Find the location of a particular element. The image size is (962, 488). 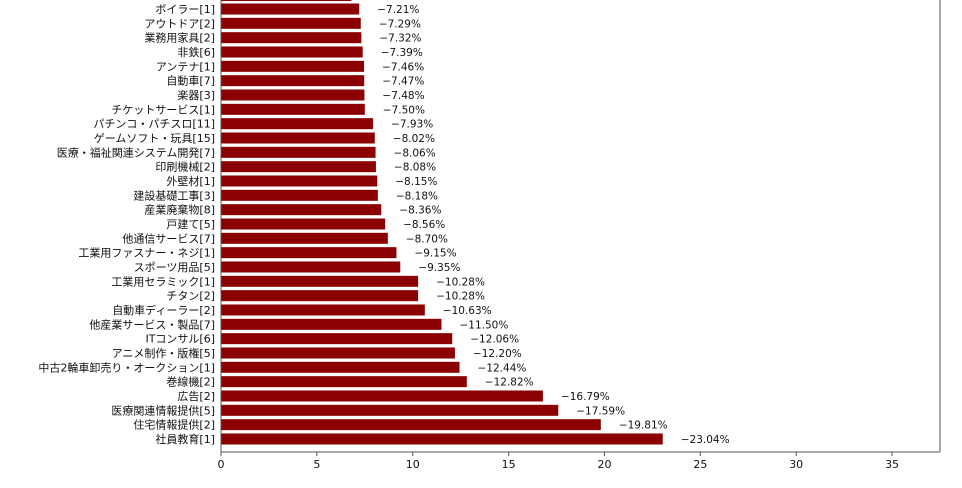

category-label: 自動車ディーラー[2] is located at coordinates (163, 310).